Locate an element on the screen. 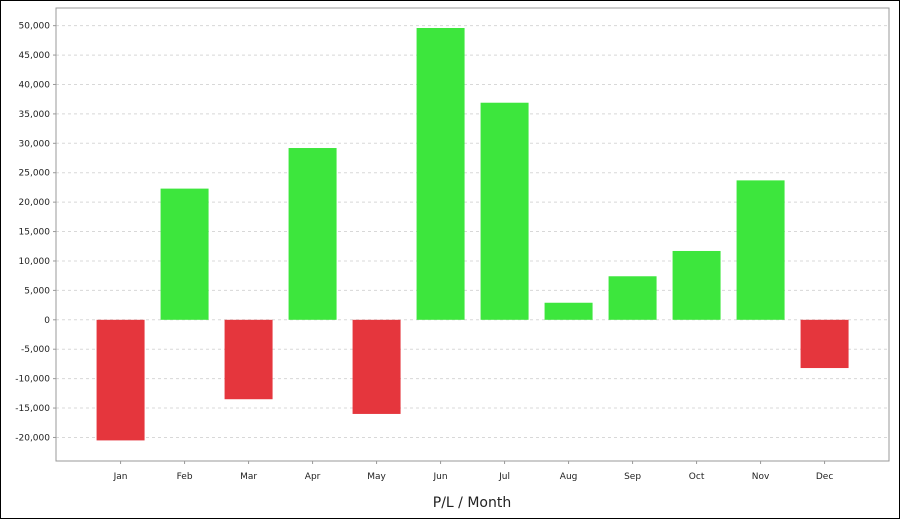 The width and height of the screenshot is (900, 519). bar-may is located at coordinates (376, 366).